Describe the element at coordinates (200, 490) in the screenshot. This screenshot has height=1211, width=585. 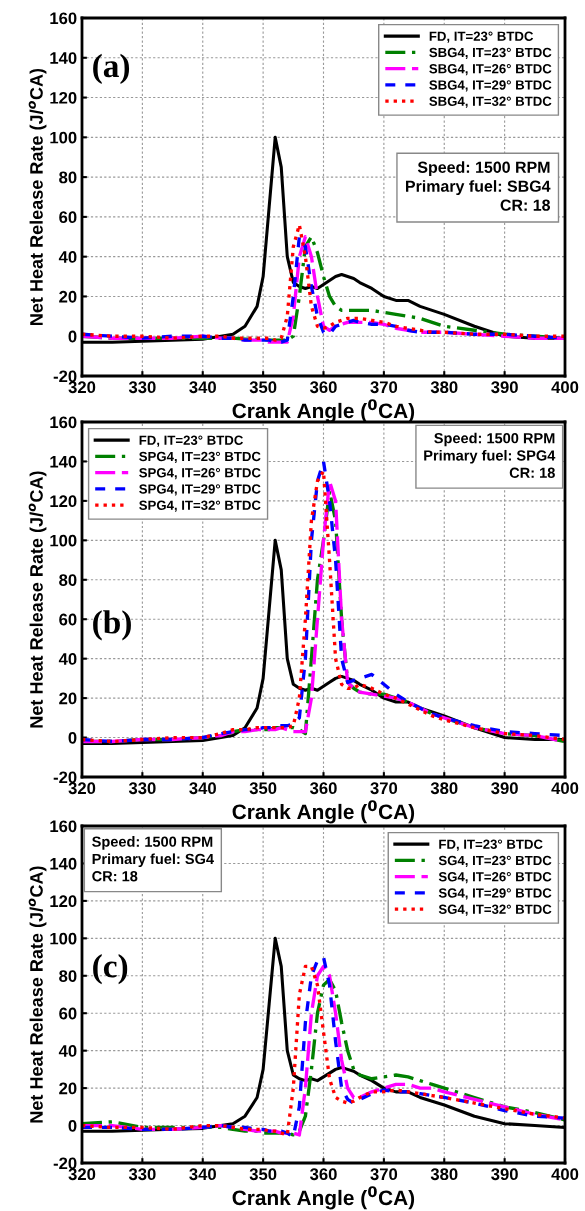
I see `legend-label: SPG4, IT=29° BTDC` at that location.